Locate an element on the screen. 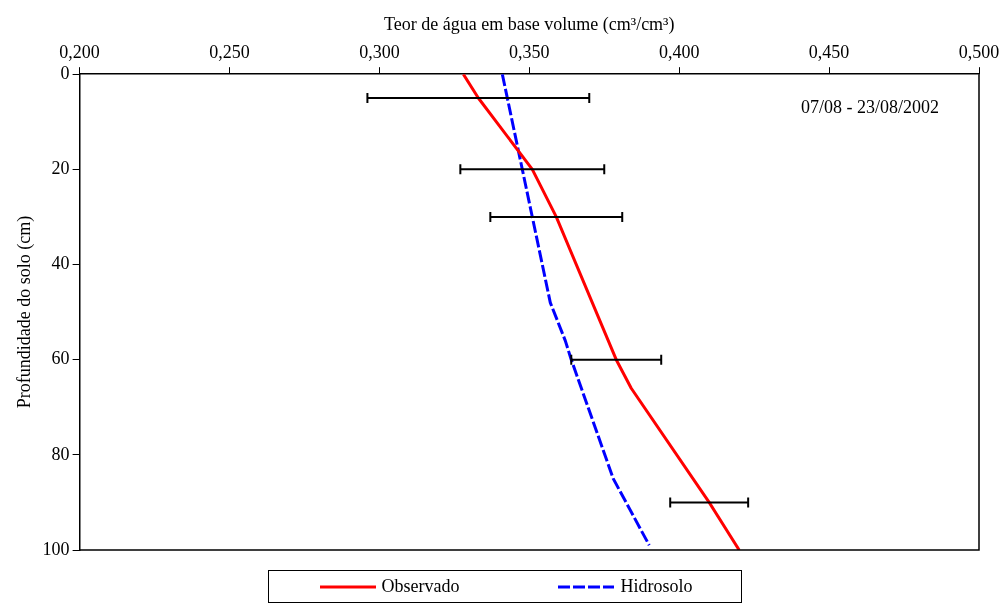  x-tick-label: 0,500 is located at coordinates (979, 52).